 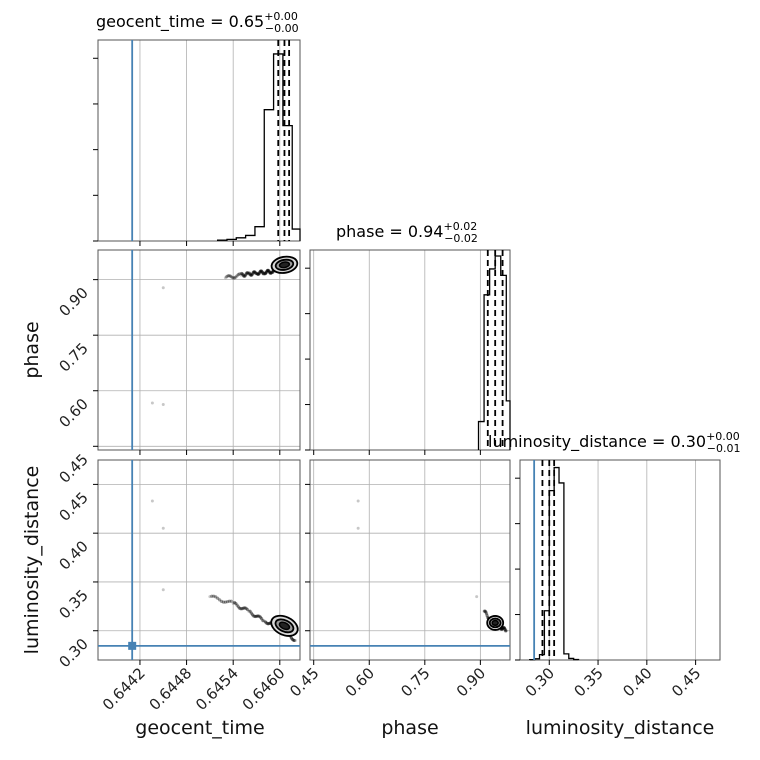 What do you see at coordinates (432, 566) in the screenshot?
I see `samples` at bounding box center [432, 566].